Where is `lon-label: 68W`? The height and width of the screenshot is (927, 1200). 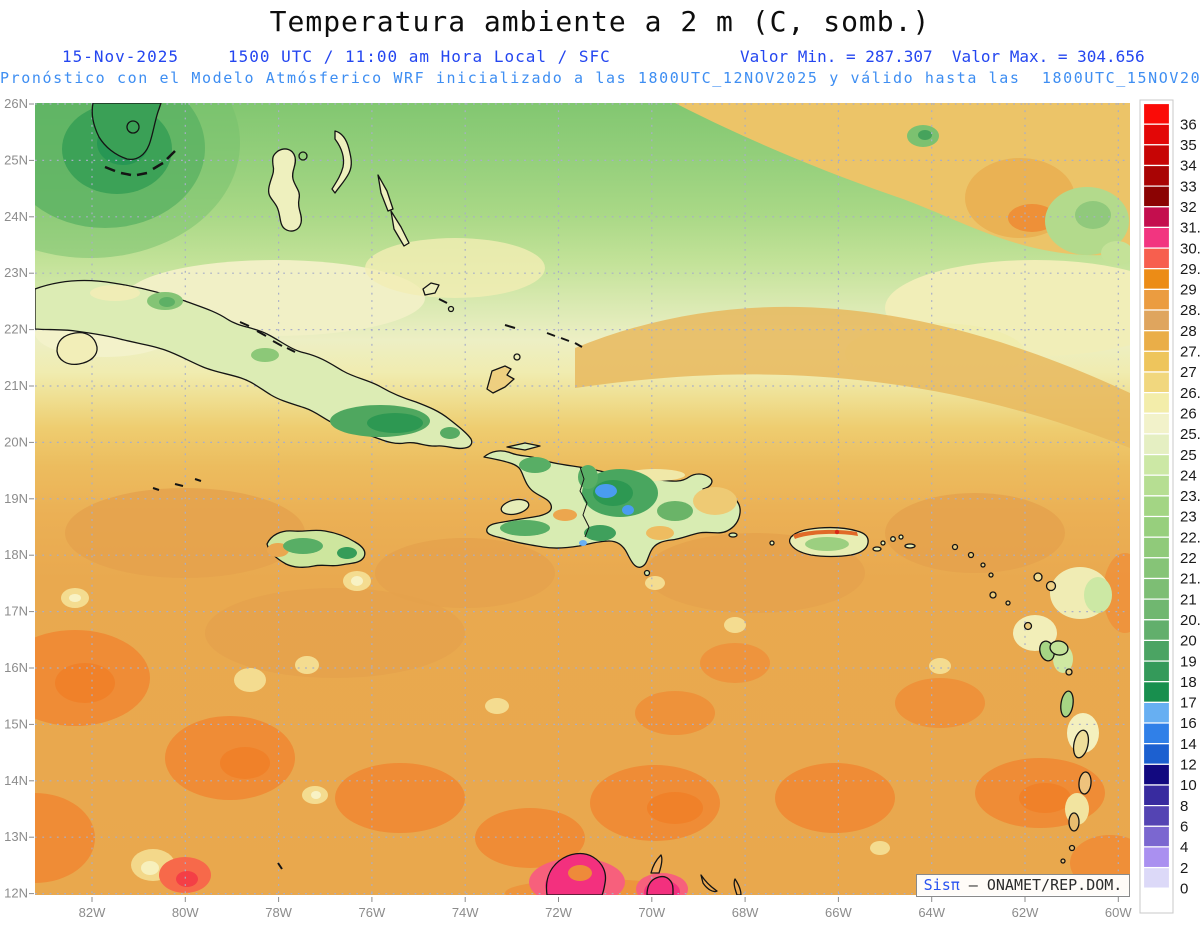
lon-label: 68W is located at coordinates (745, 912).